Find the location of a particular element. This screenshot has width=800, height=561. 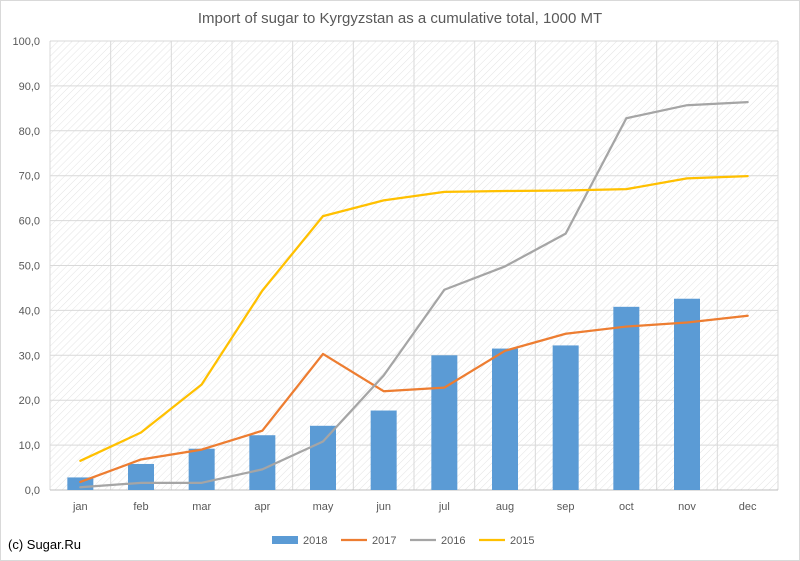

bar-2018-may is located at coordinates (323, 457).